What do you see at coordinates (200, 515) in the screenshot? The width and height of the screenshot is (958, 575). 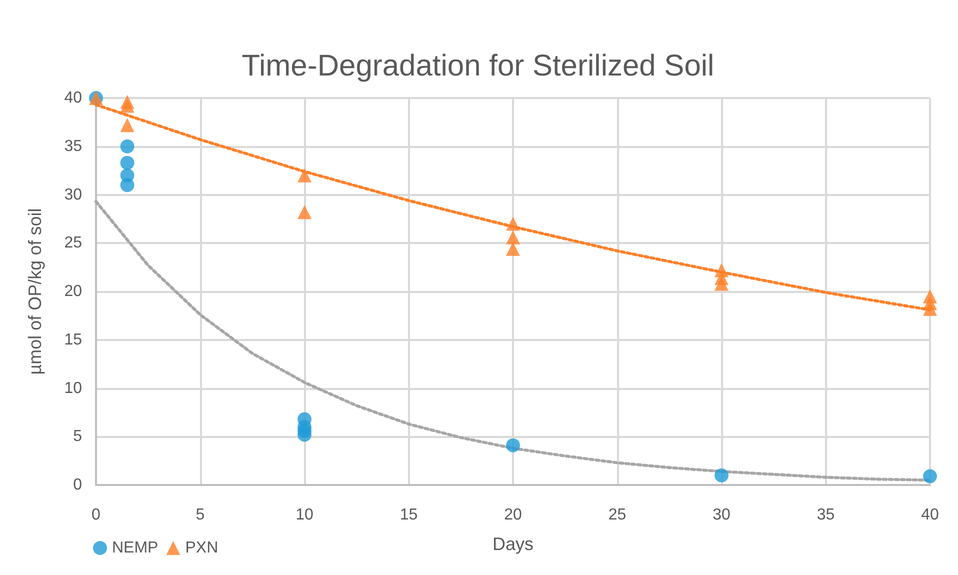 I see `x-tick-label: 5` at bounding box center [200, 515].